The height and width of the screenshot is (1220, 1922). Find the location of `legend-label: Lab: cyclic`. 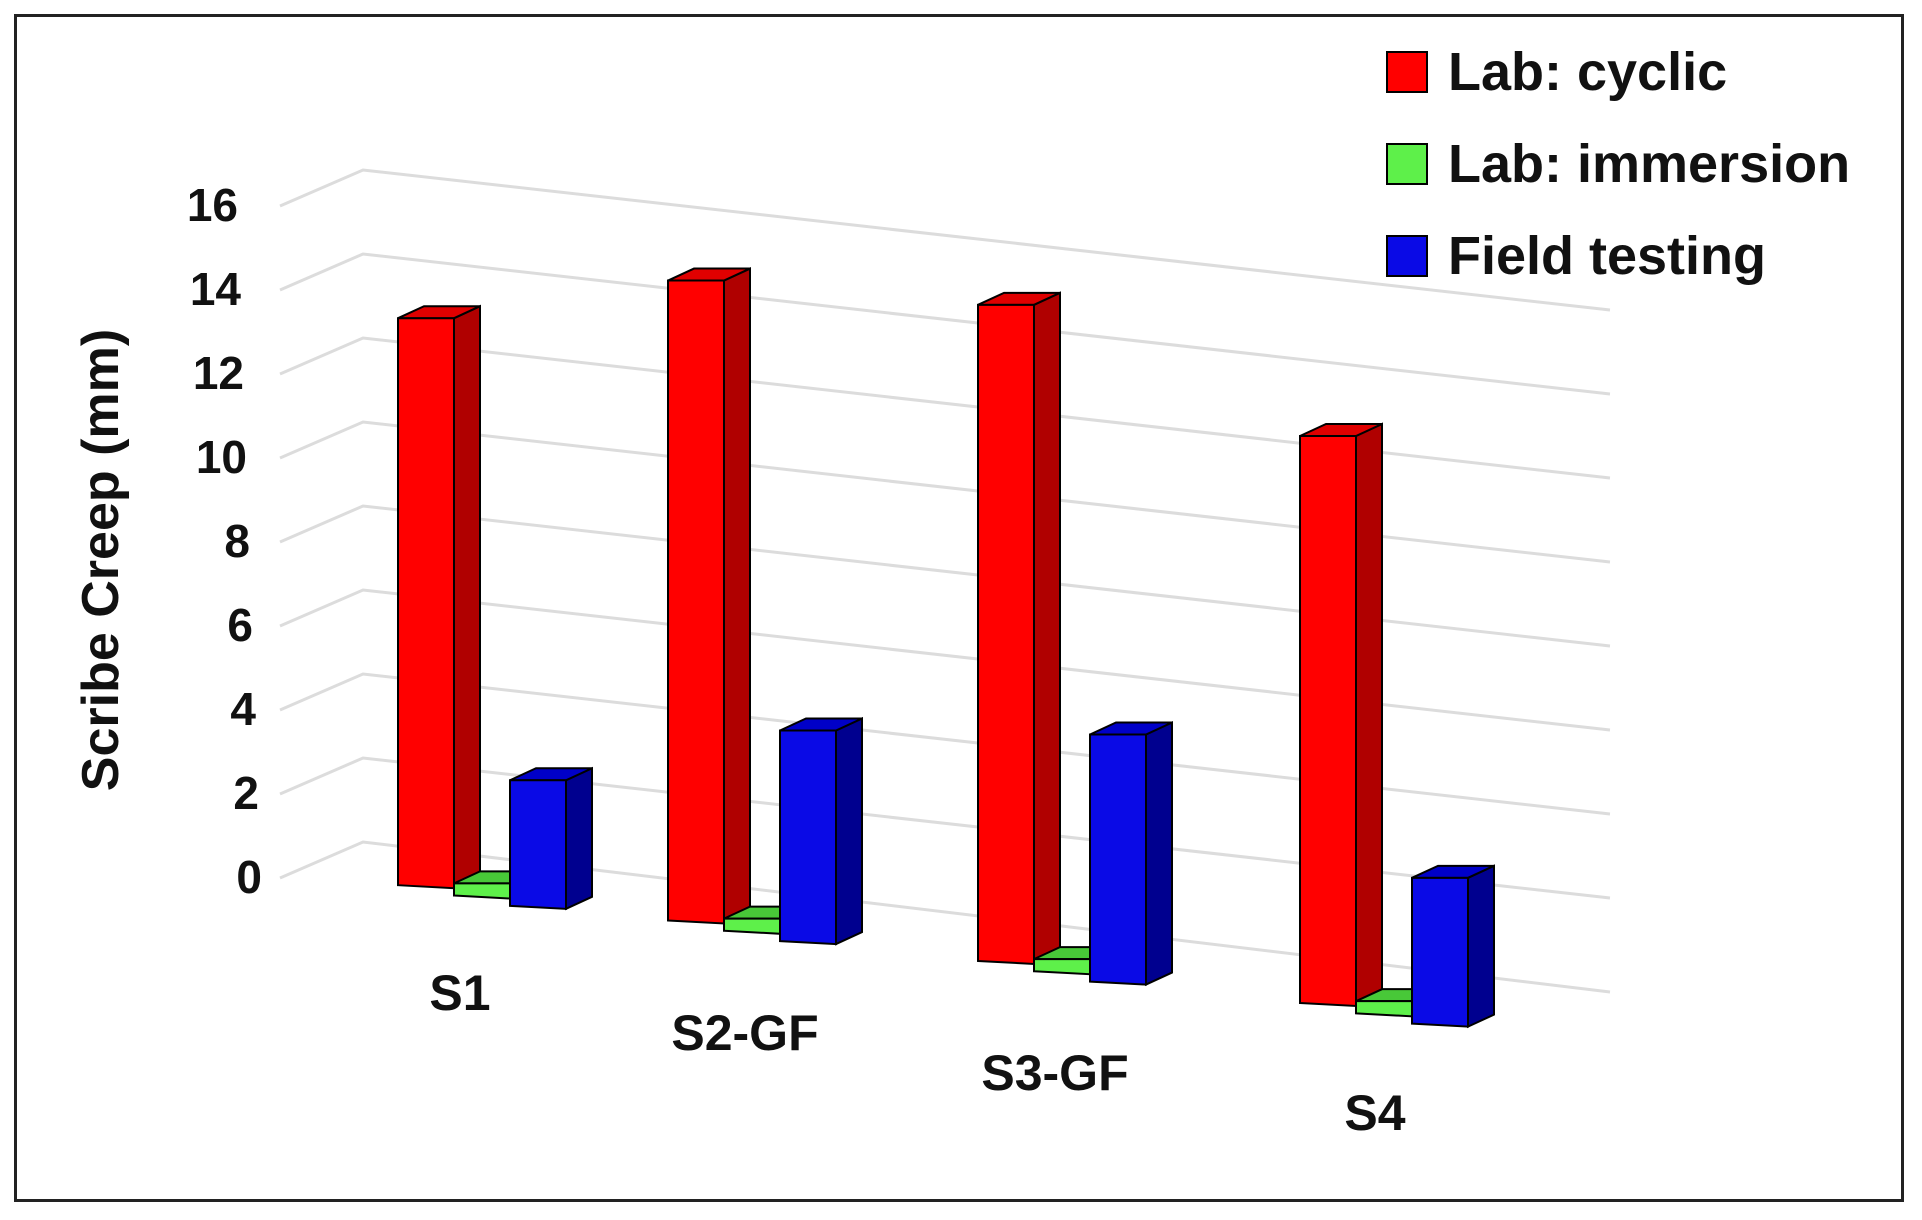

legend-label: Lab: cyclic is located at coordinates (1587, 72).